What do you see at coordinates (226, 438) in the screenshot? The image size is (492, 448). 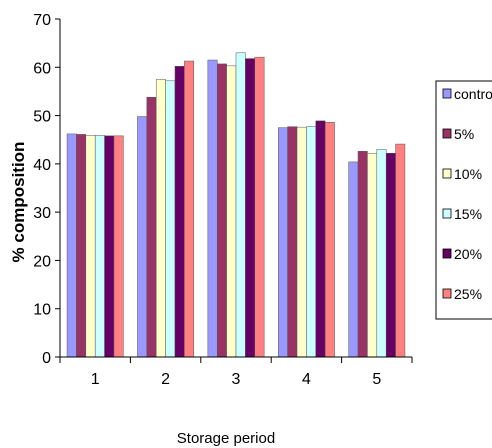 I see `x-axis-label: Storage period` at bounding box center [226, 438].